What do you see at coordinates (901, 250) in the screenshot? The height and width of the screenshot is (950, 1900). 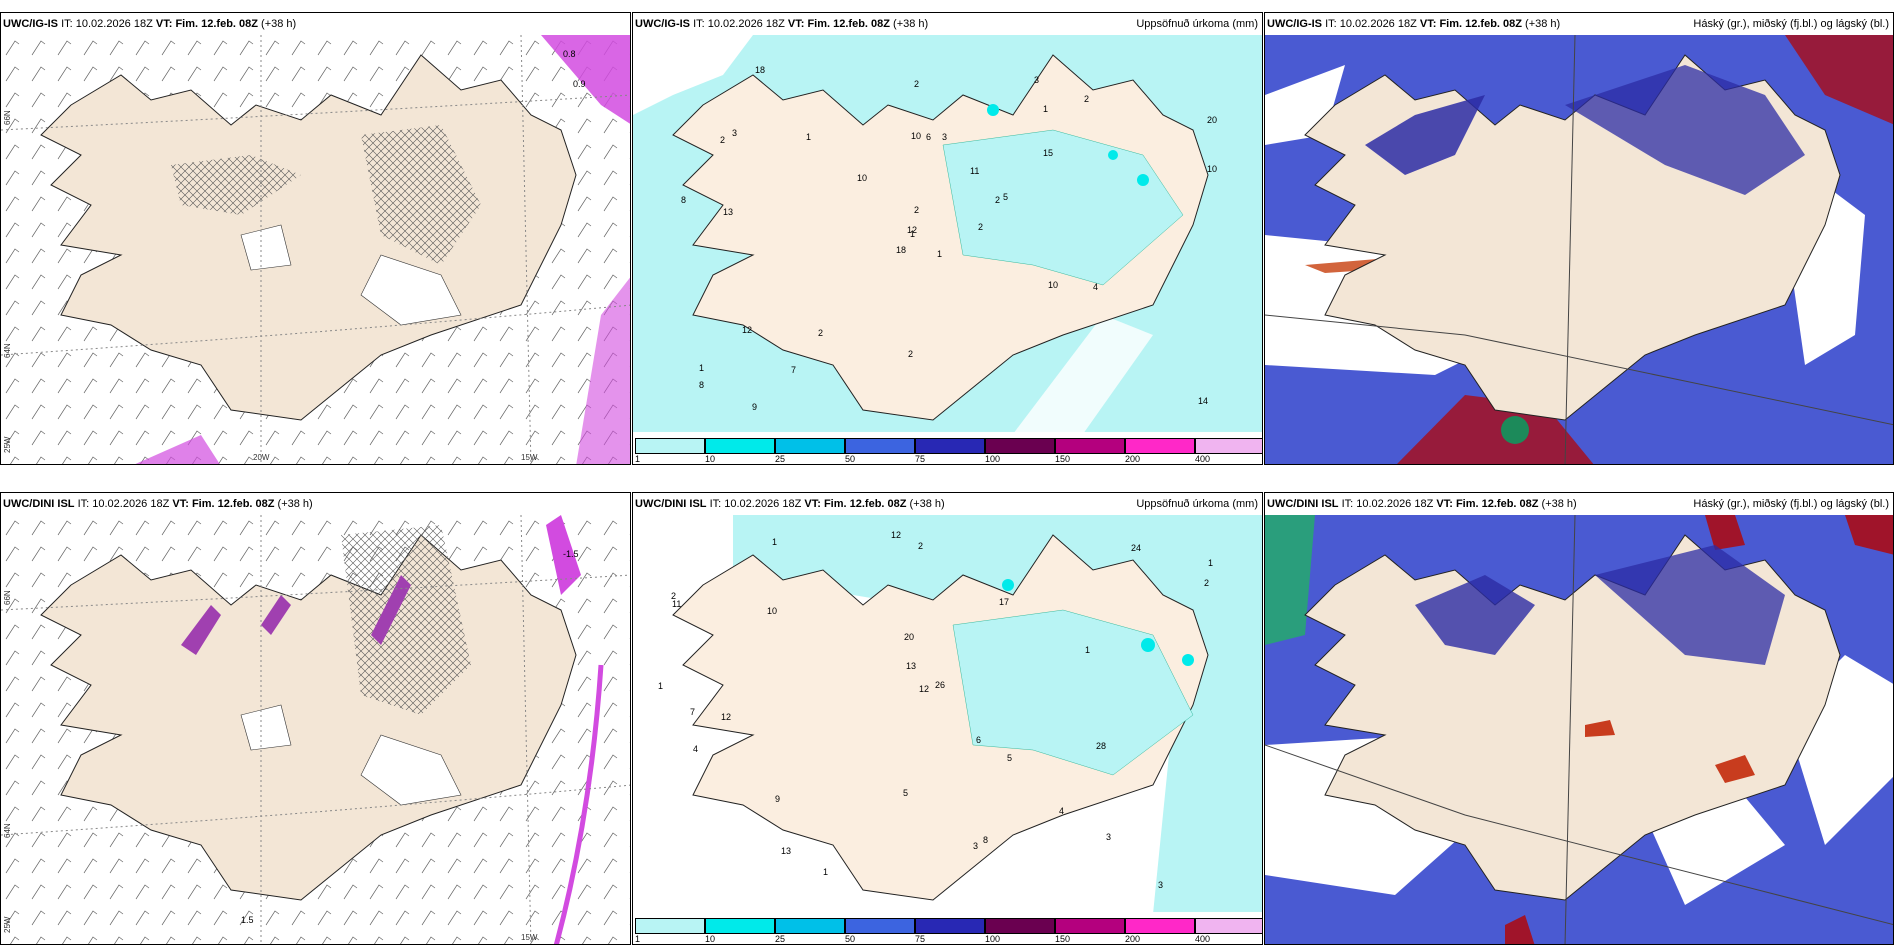 I see `precip-value-label: 18` at bounding box center [901, 250].